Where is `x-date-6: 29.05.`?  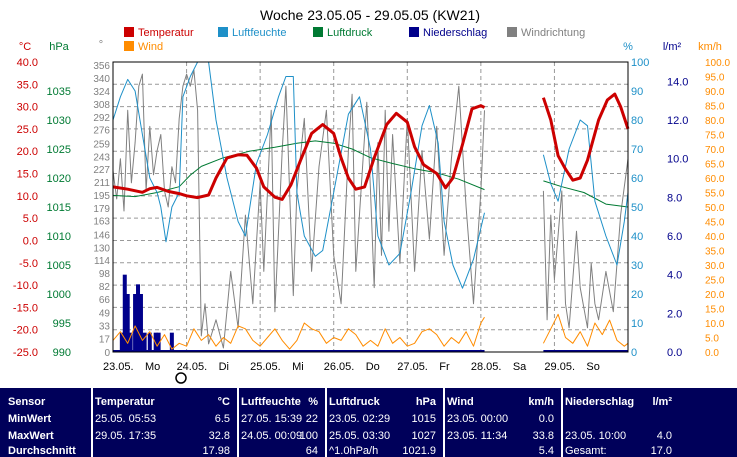 x-date-6: 29.05. is located at coordinates (559, 367).